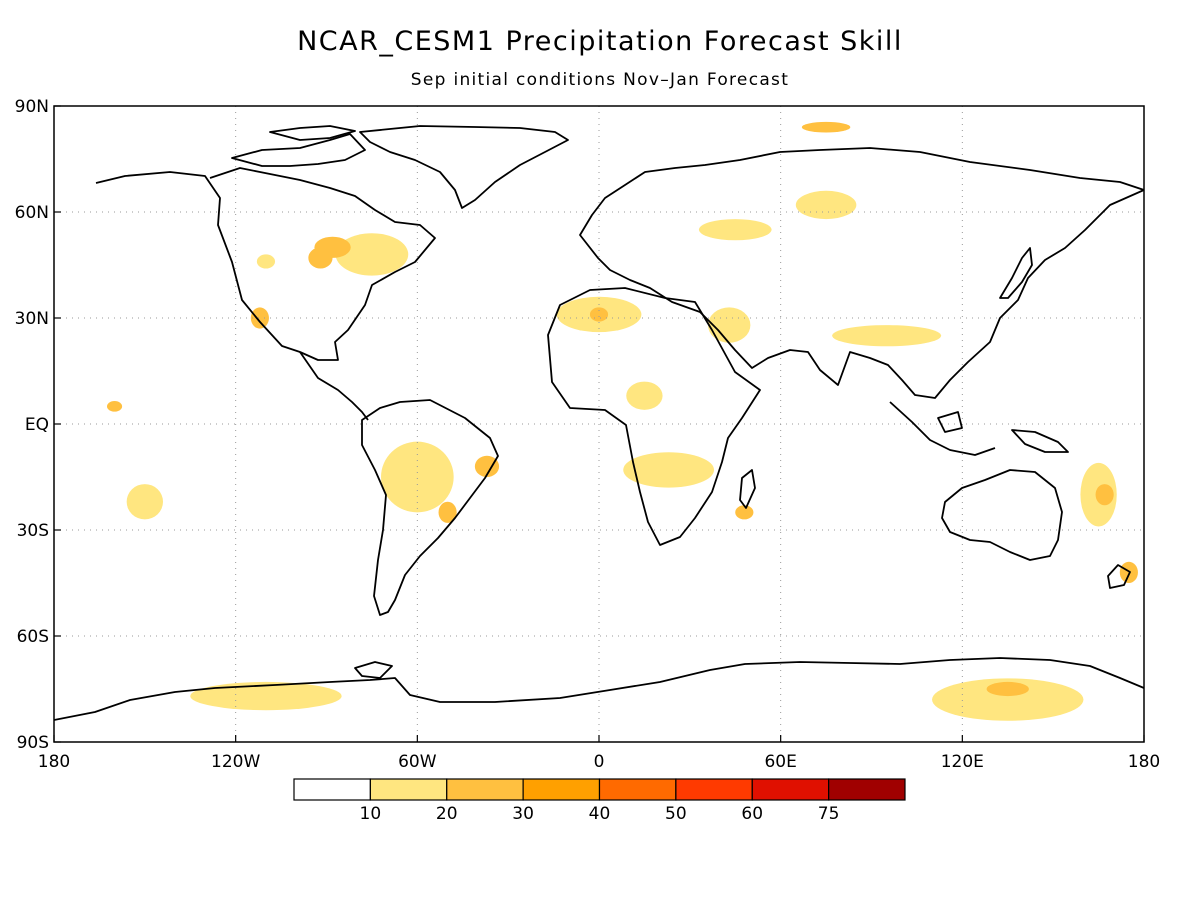  I want to click on y-tick-label: EQ, so click(37, 425).